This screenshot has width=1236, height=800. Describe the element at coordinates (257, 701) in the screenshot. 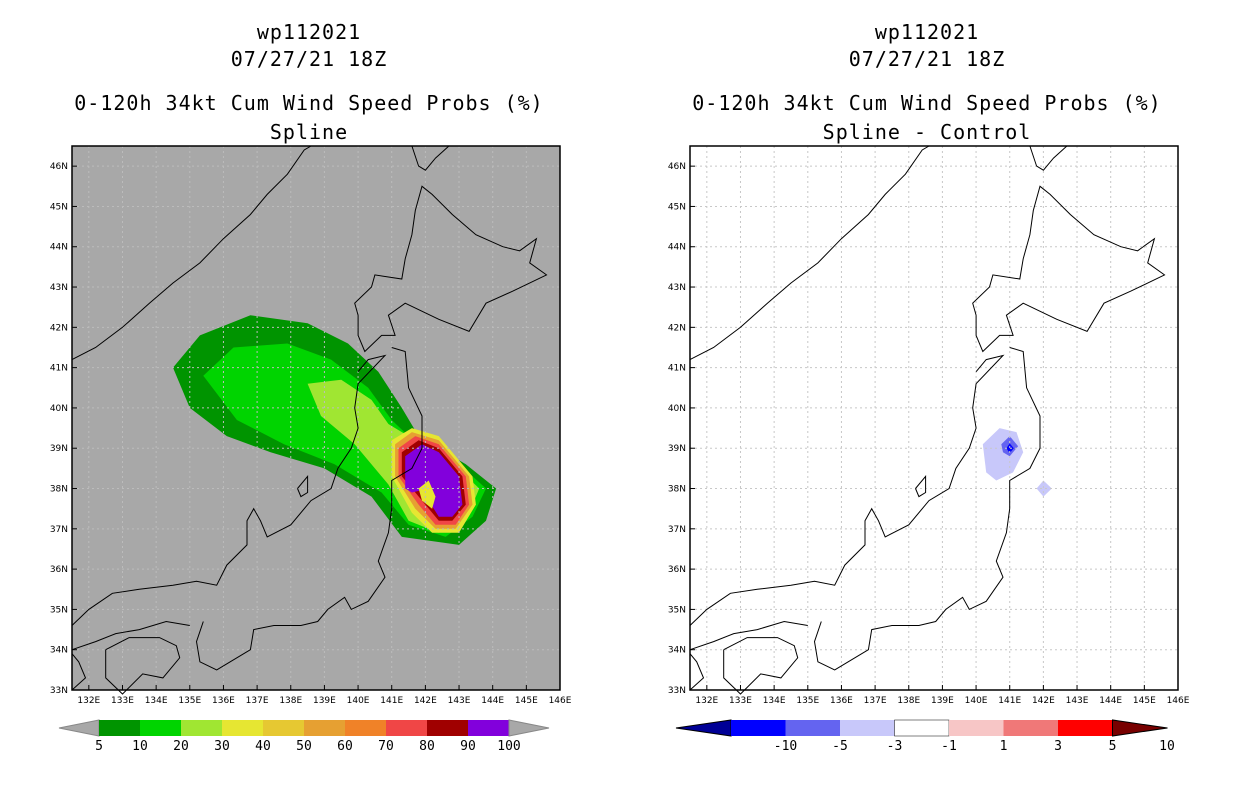

I see `lon-label: 137E` at that location.